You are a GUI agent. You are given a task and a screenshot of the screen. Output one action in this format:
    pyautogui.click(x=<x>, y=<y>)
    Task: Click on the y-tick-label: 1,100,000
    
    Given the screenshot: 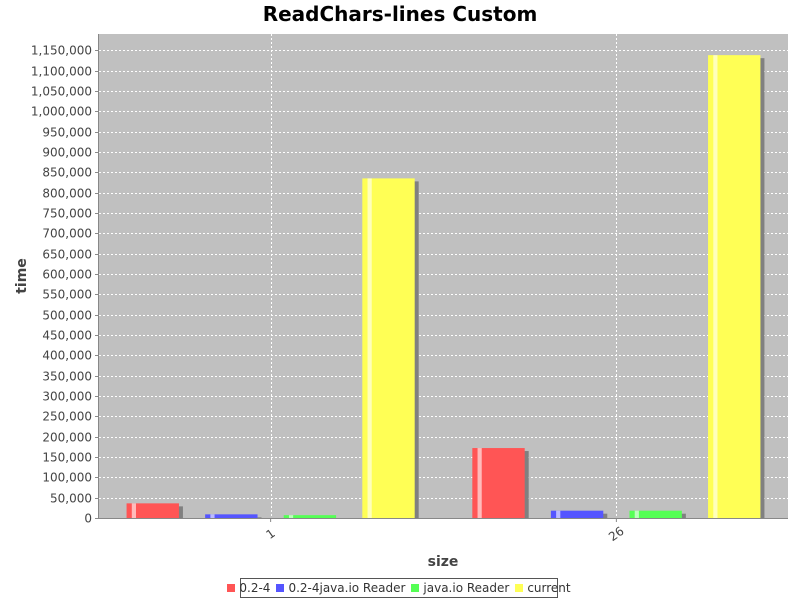 What is the action you would take?
    pyautogui.click(x=61, y=72)
    